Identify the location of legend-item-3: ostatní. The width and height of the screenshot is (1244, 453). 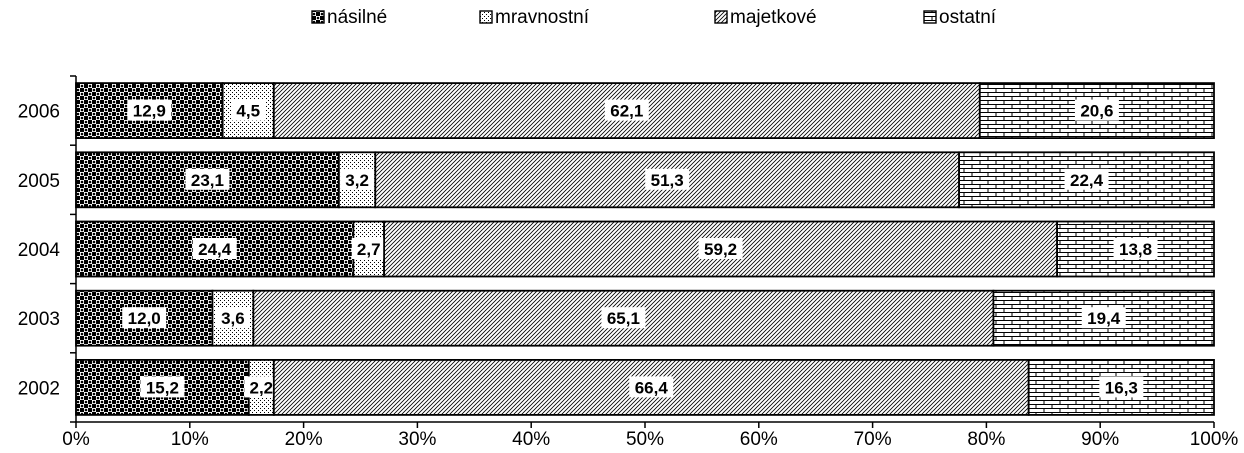
(960, 17).